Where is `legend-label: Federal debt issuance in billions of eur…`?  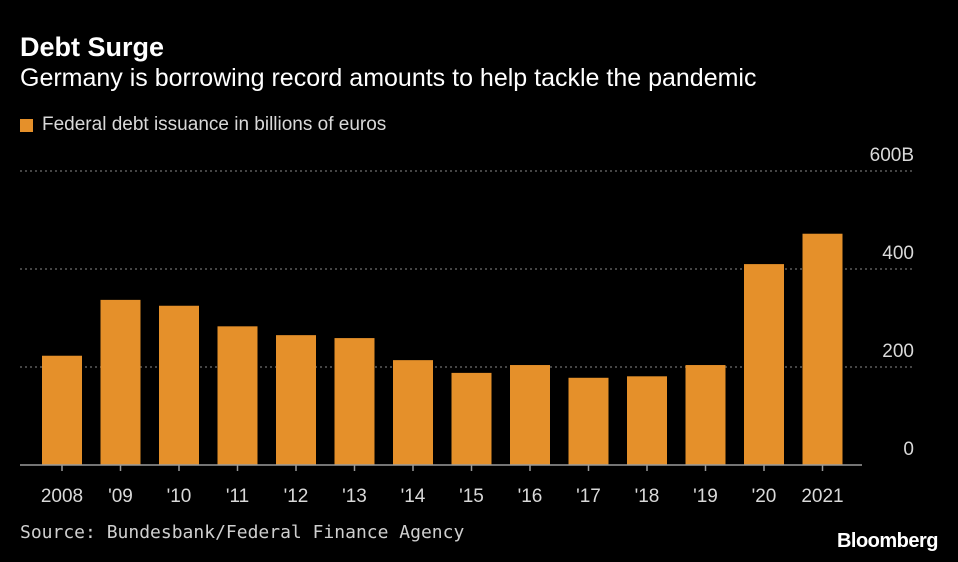 legend-label: Federal debt issuance in billions of eur… is located at coordinates (214, 124).